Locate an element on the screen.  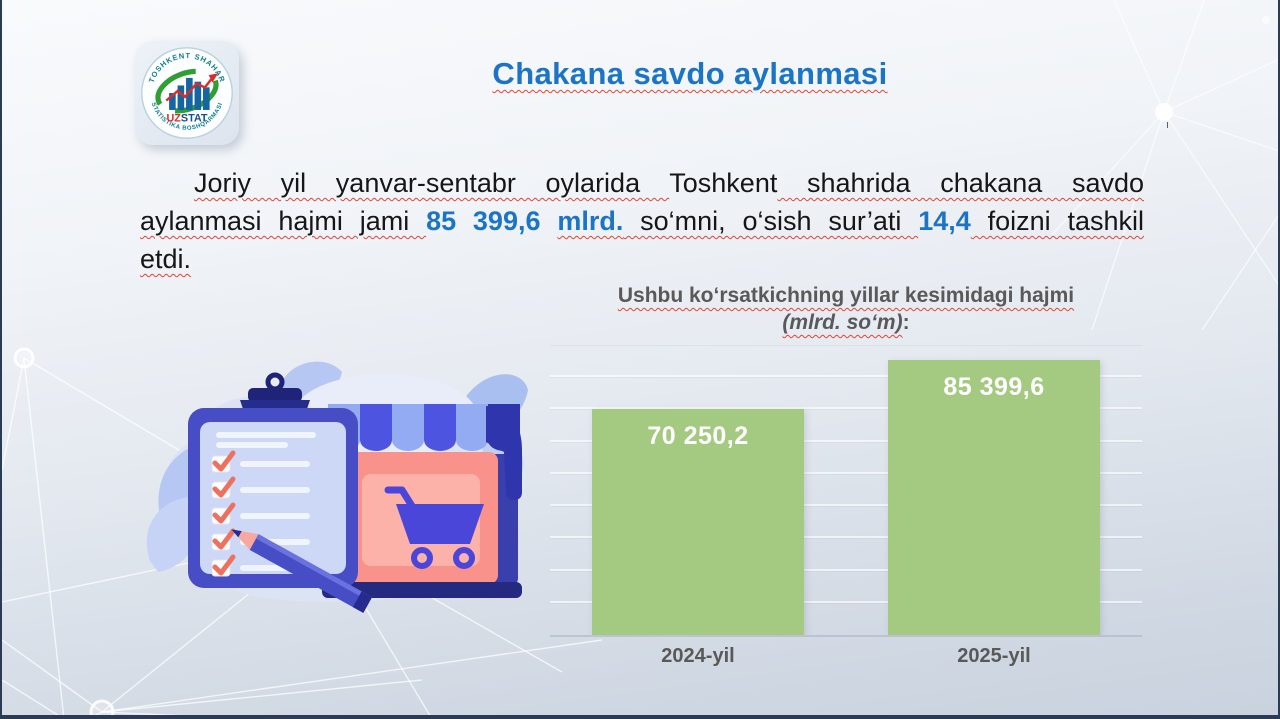
logo-trend-arrow is located at coordinates (213, 78).